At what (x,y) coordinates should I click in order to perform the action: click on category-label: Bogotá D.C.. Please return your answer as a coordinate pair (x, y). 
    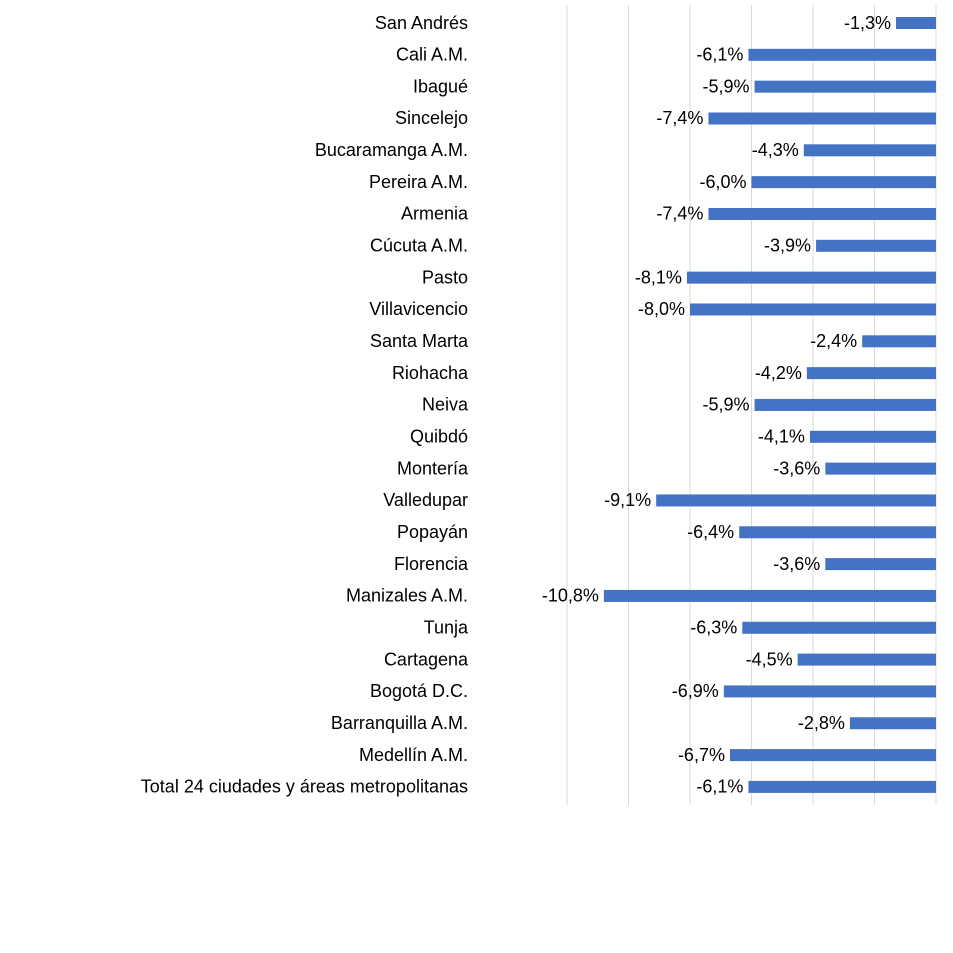
    Looking at the image, I should click on (419, 691).